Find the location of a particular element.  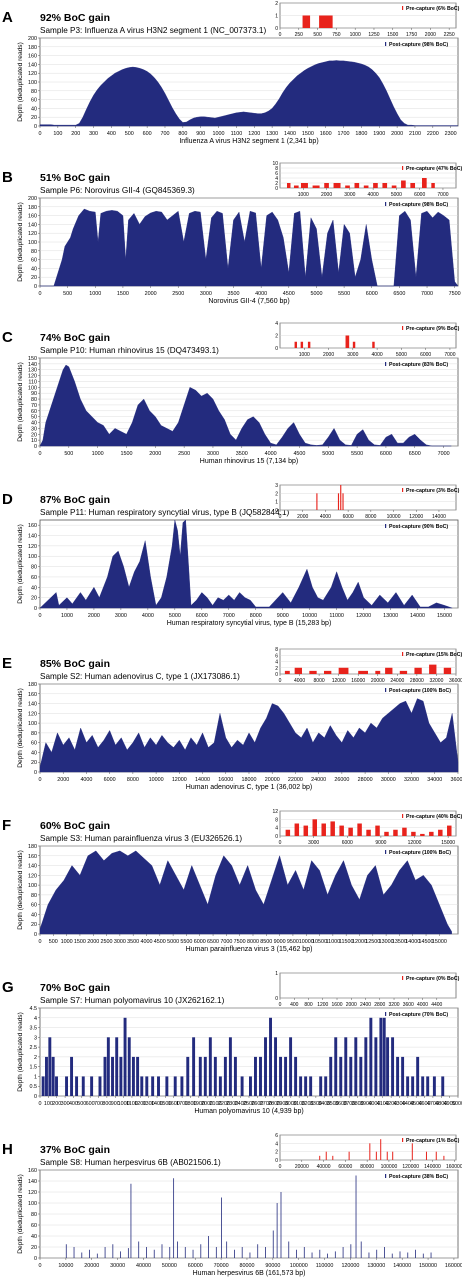

post-coverage-area is located at coordinates (249, 735).